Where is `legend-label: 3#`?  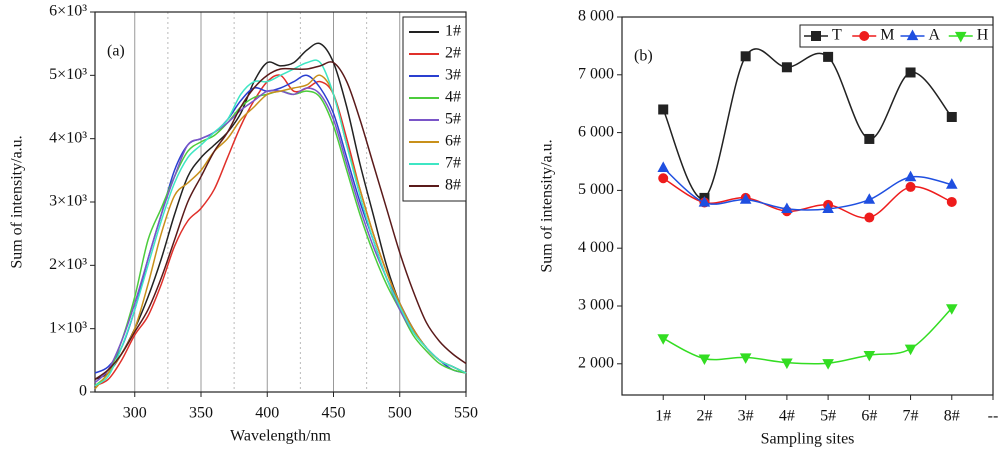 legend-label: 3# is located at coordinates (453, 75).